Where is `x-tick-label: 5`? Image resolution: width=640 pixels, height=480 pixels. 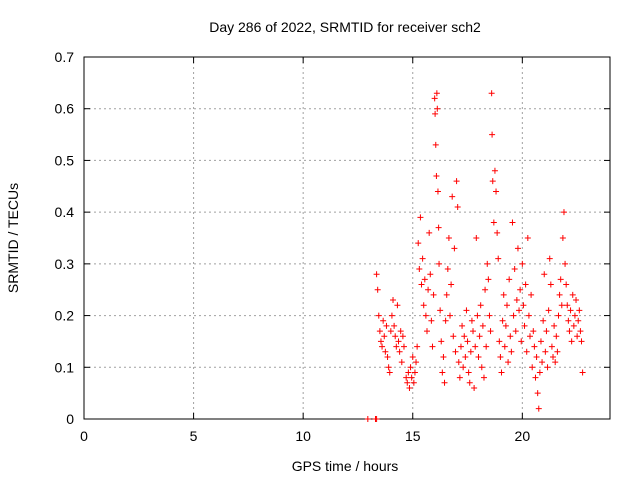
x-tick-label: 5 is located at coordinates (194, 436).